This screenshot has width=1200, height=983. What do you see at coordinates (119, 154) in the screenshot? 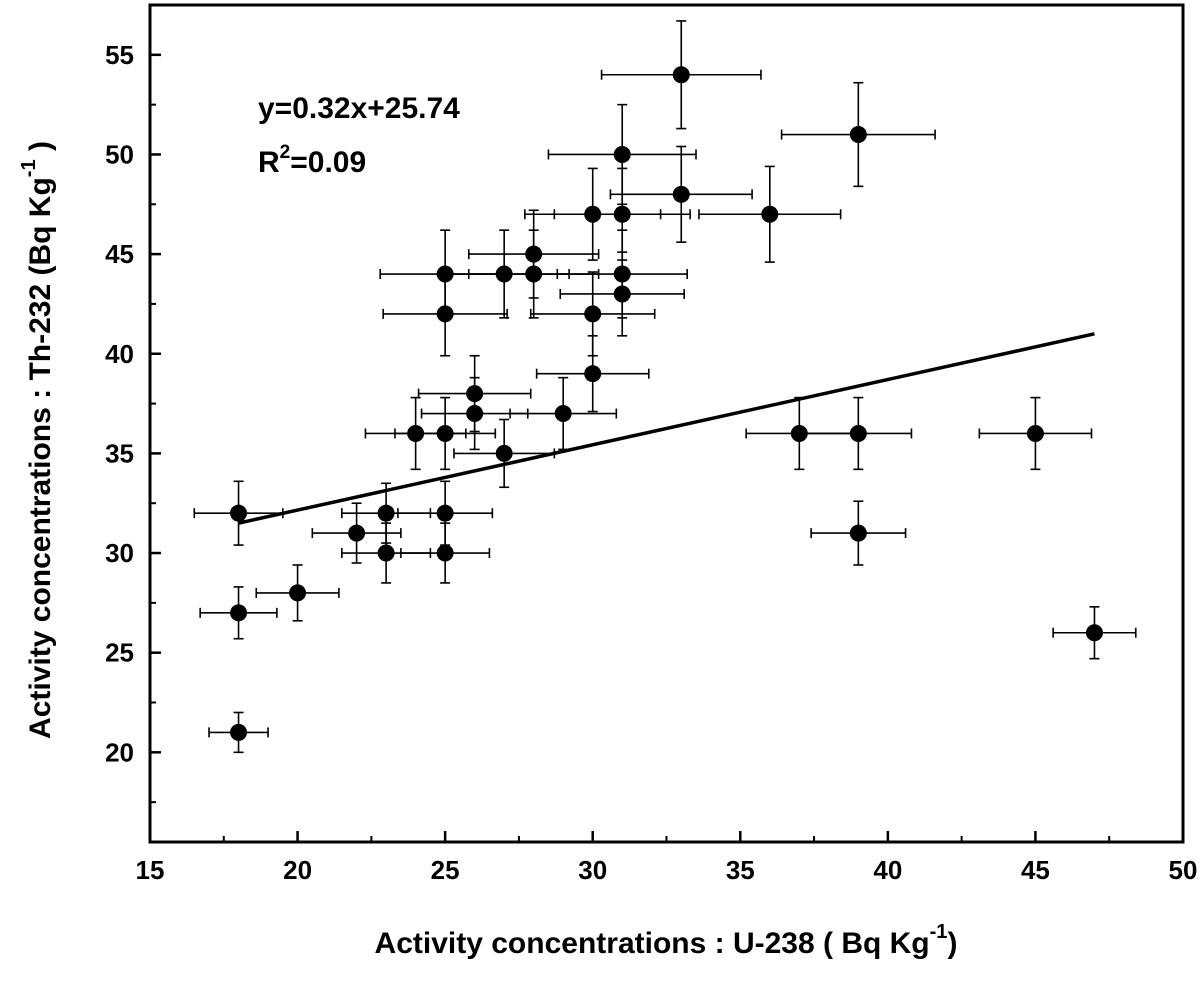
I see `y-tick-label: 50` at bounding box center [119, 154].